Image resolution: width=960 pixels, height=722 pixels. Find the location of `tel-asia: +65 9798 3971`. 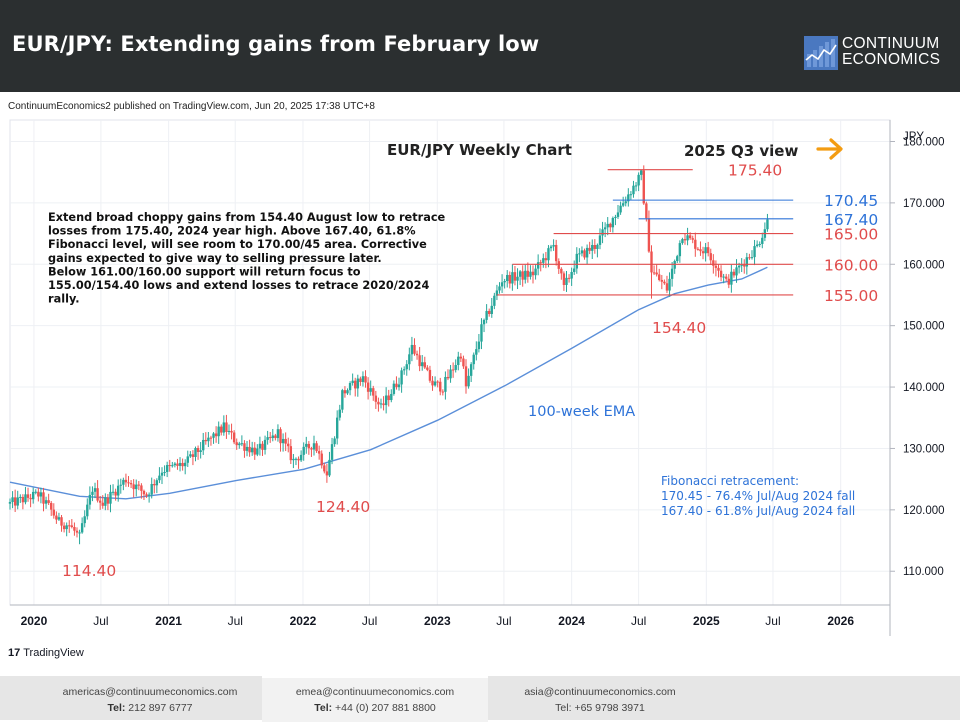

tel-asia: +65 9798 3971 is located at coordinates (609, 708).